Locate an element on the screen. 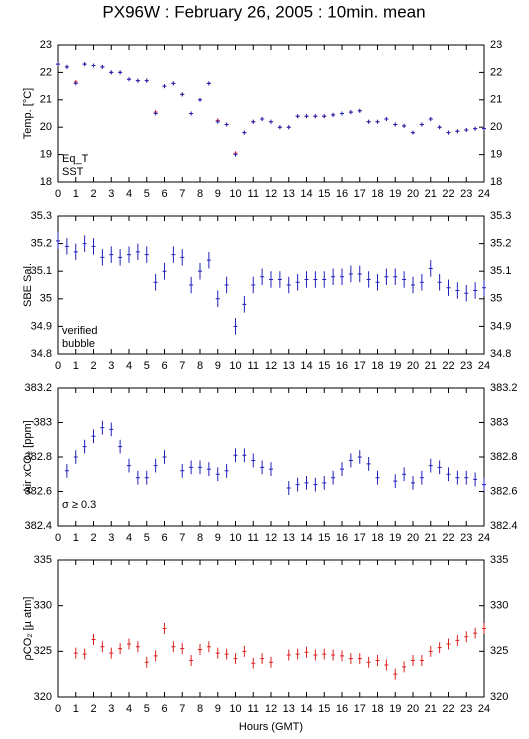 The image size is (529, 739). y-tick-label: 21 is located at coordinates (46, 100).